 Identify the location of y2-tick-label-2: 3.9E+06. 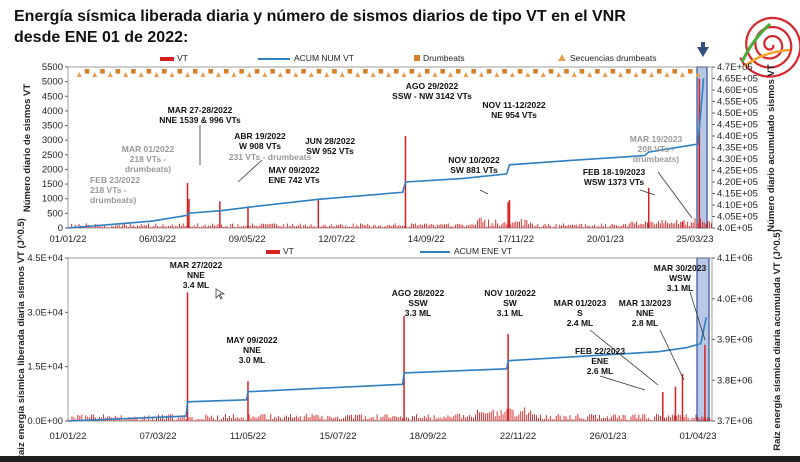
(735, 340).